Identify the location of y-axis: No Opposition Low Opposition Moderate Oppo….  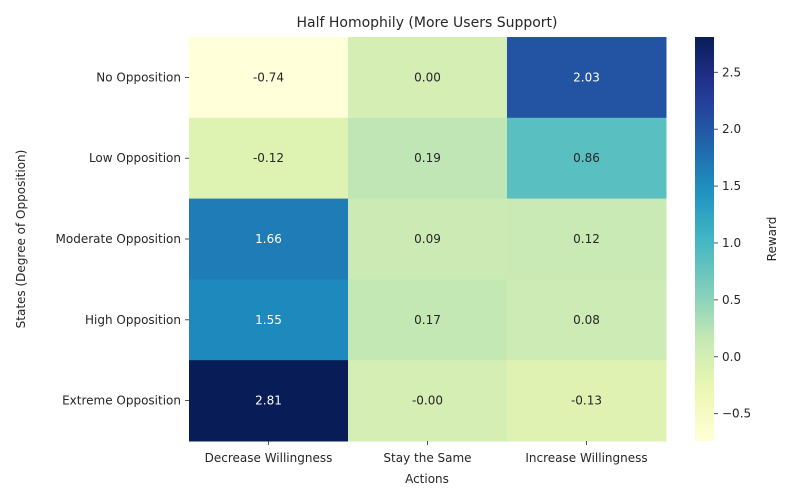
(122, 239).